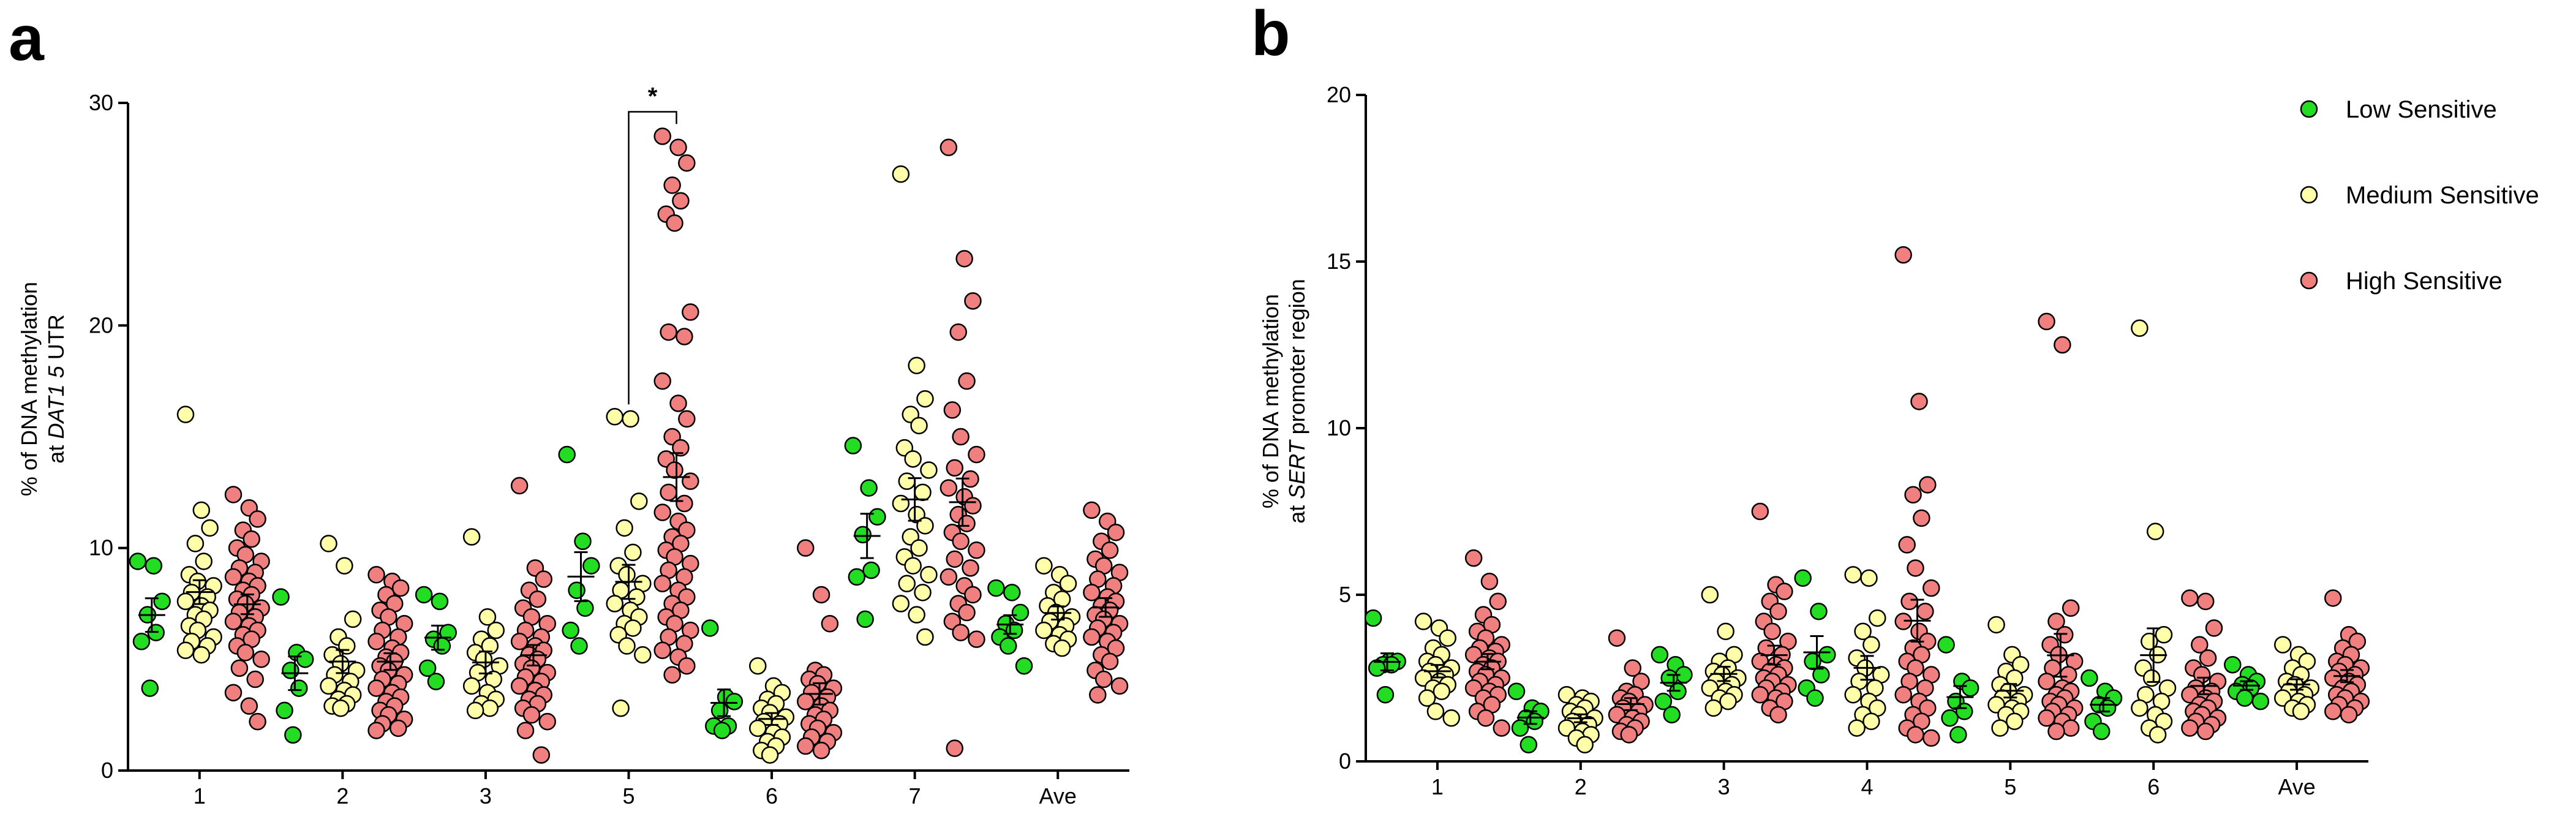  I want to click on x-tick-label: 7, so click(915, 796).